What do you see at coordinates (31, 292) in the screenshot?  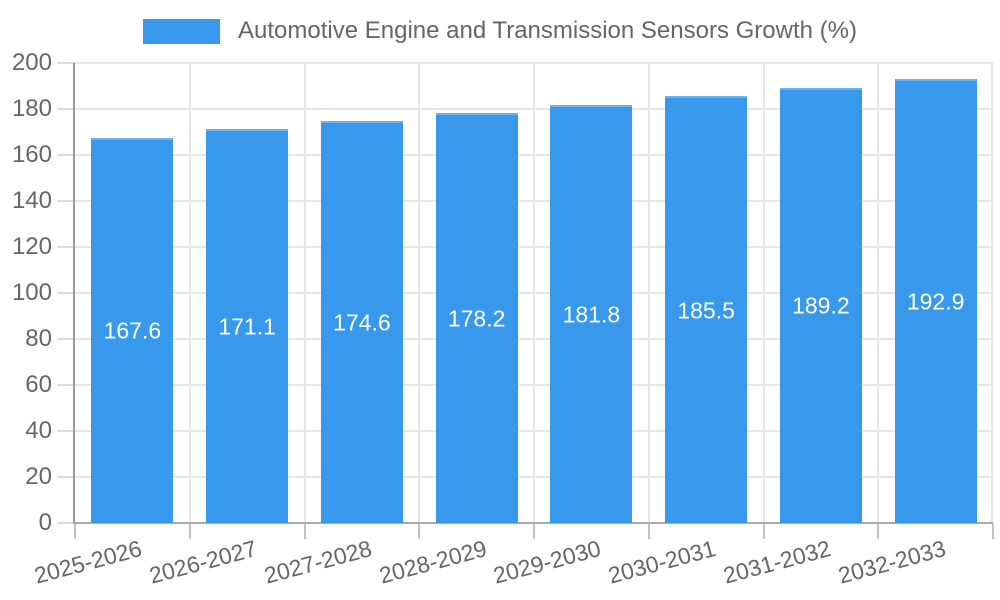 I see `y-tick-label: 100` at bounding box center [31, 292].